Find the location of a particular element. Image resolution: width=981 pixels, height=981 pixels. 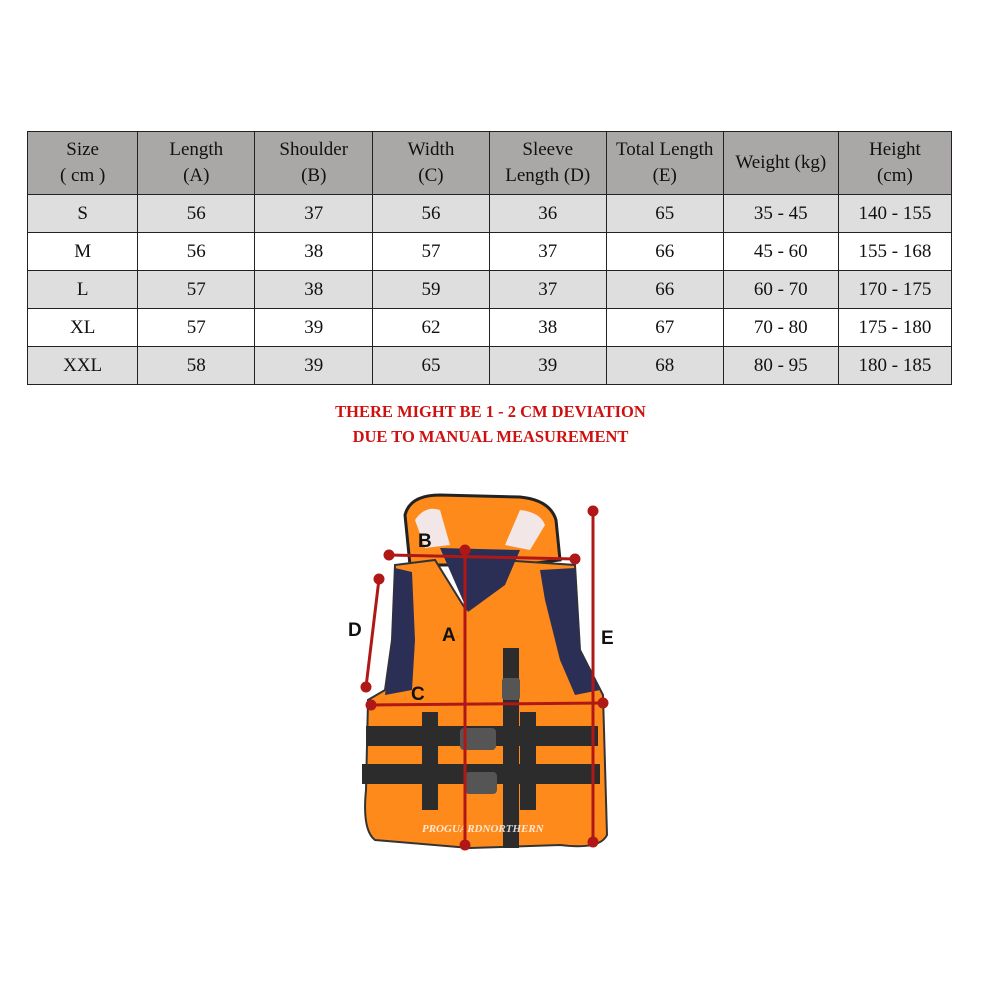

table-row: S 56 37 56 36 65 35 - 45 140 - 155 is located at coordinates (489, 213).